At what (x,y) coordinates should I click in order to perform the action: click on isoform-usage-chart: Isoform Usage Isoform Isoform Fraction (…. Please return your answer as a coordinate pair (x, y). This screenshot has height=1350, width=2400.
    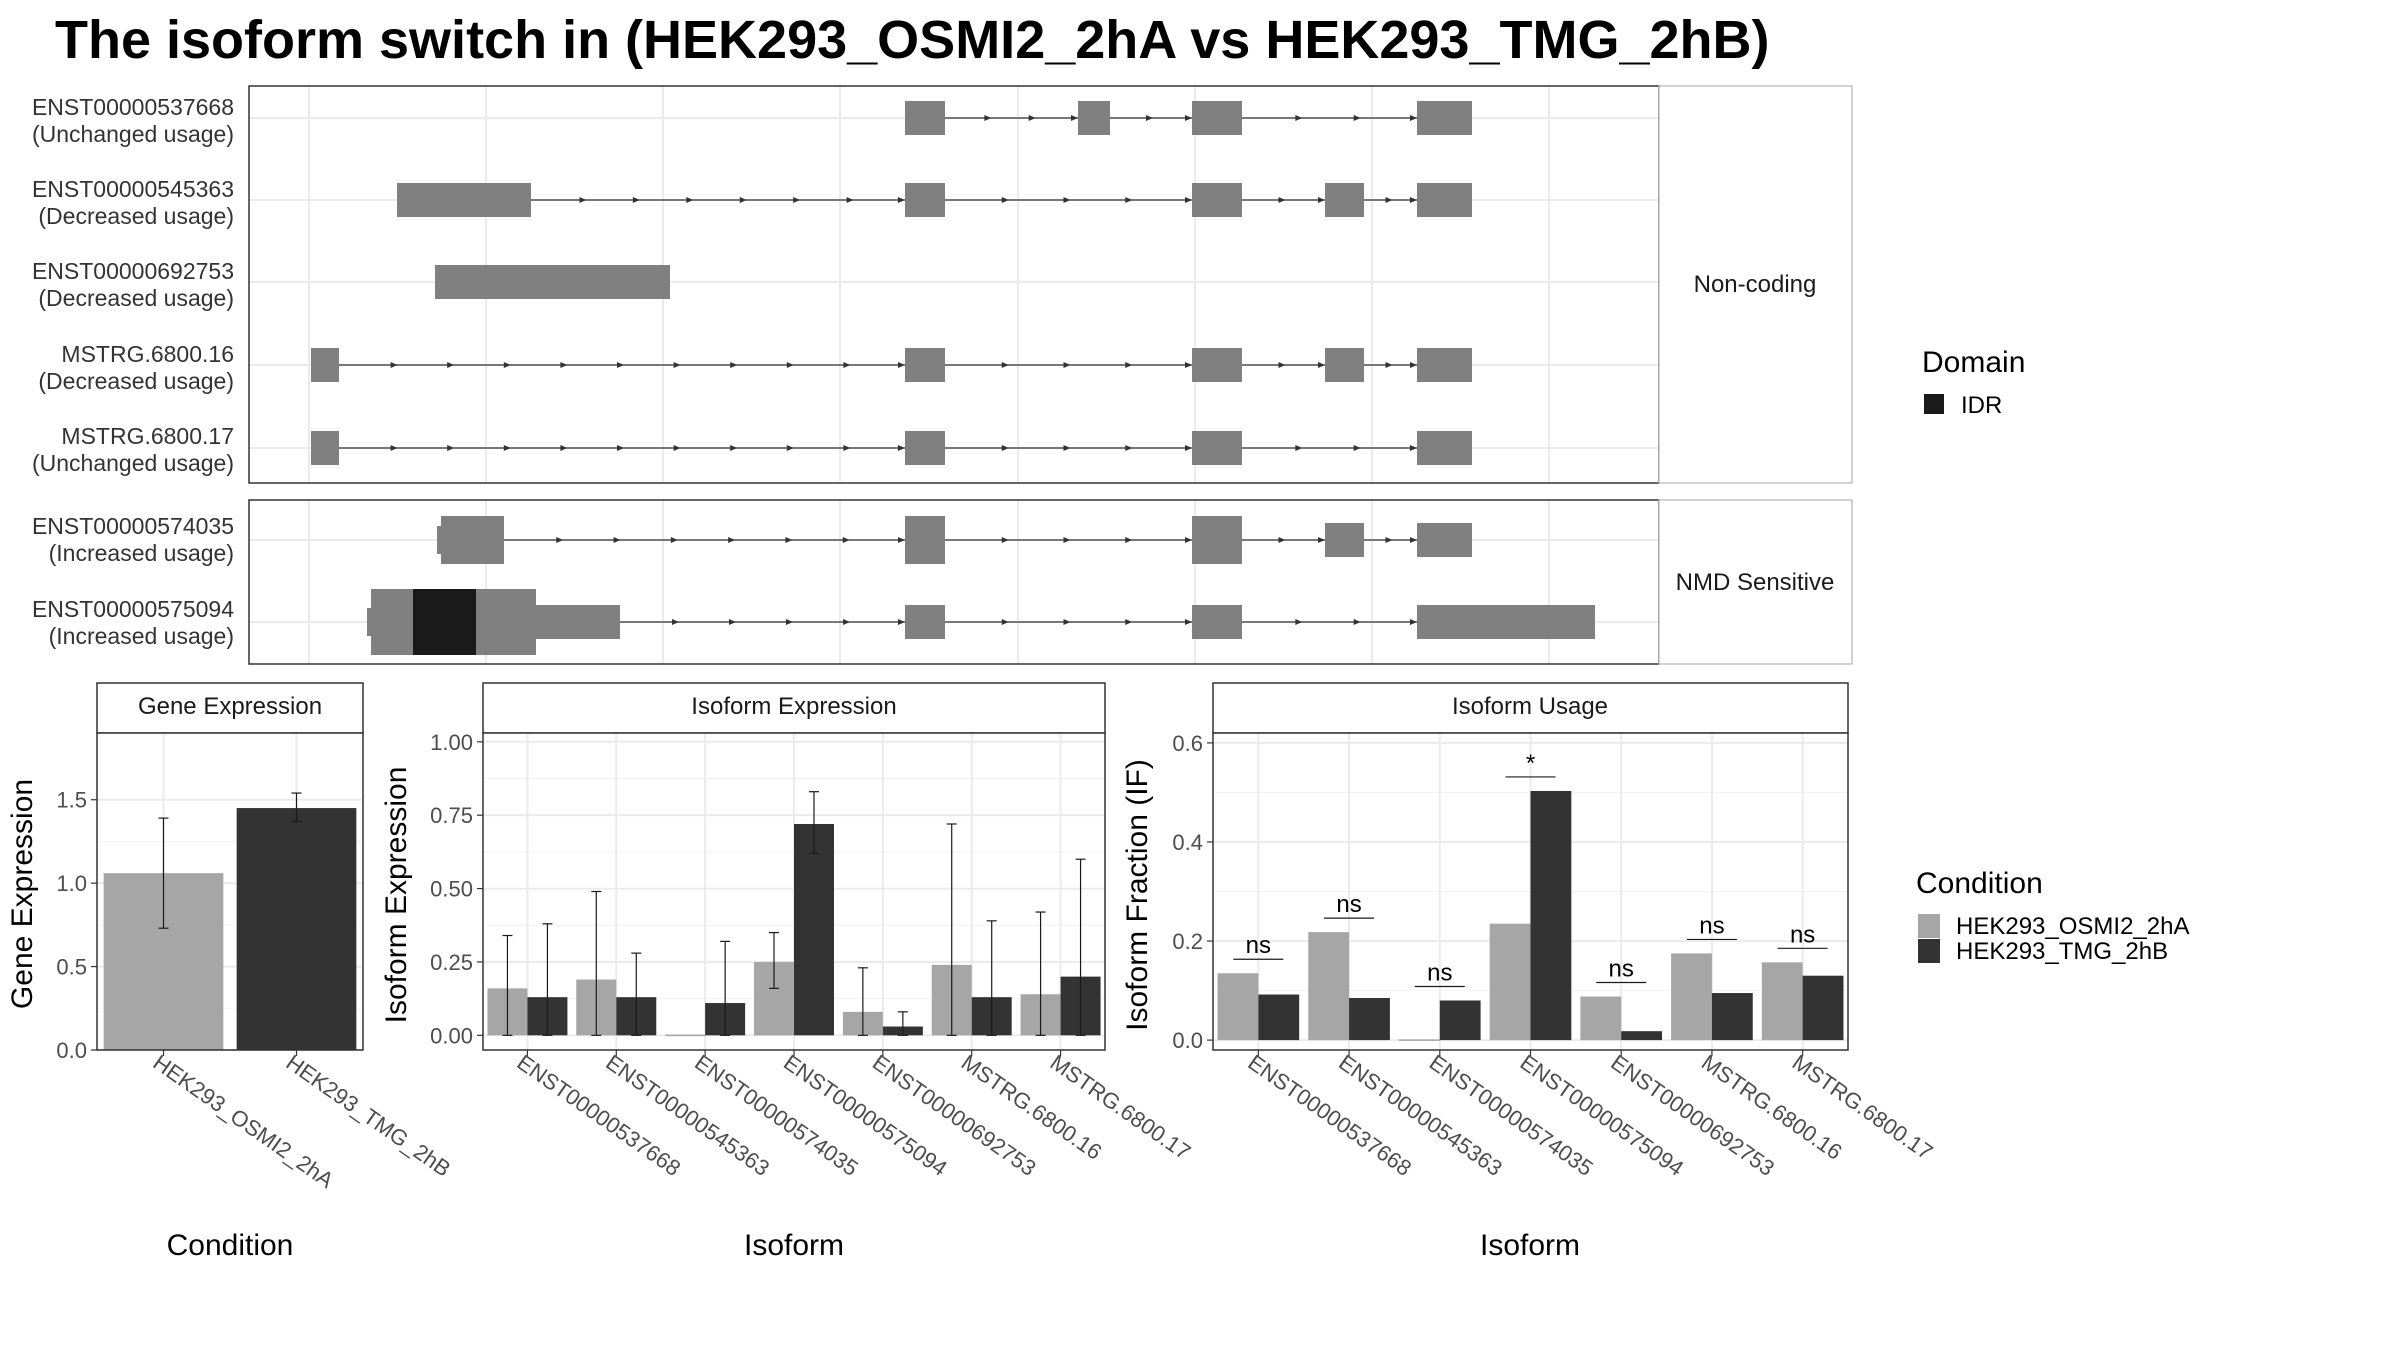
    Looking at the image, I should click on (1529, 972).